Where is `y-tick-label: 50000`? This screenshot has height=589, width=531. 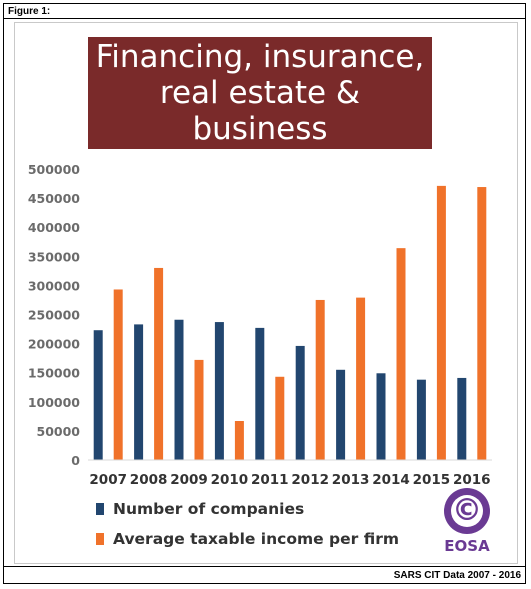 y-tick-label: 50000 is located at coordinates (59, 431).